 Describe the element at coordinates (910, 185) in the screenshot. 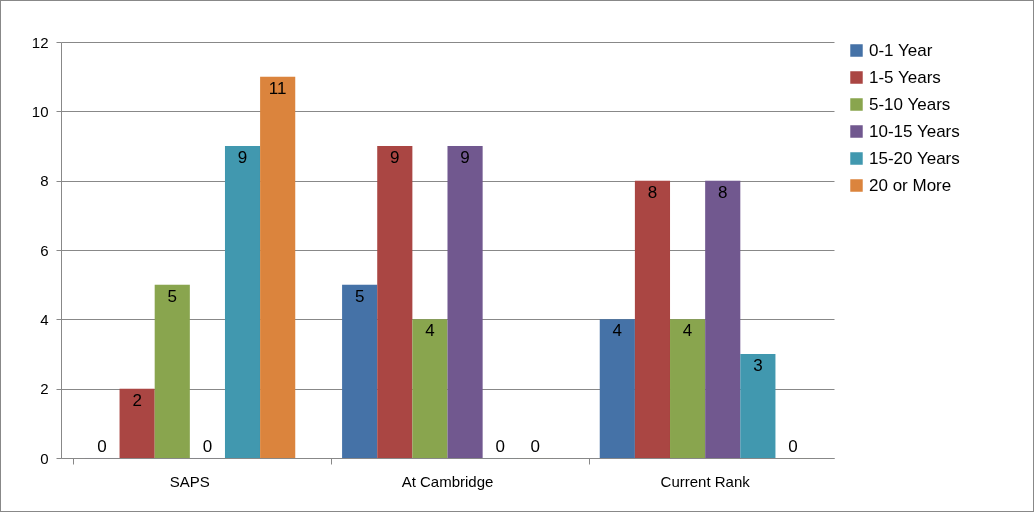

I see `legend-label: 20 or More` at that location.